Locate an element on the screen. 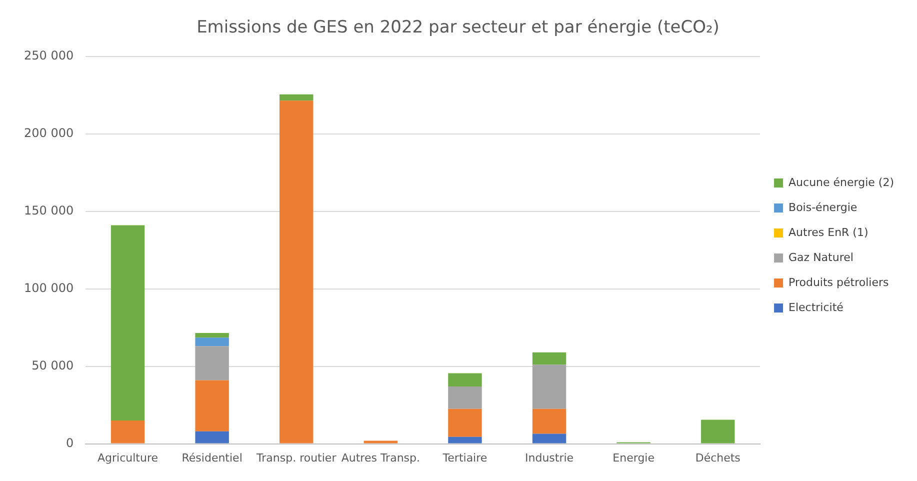  y-tick-label: 100 000 is located at coordinates (49, 287).